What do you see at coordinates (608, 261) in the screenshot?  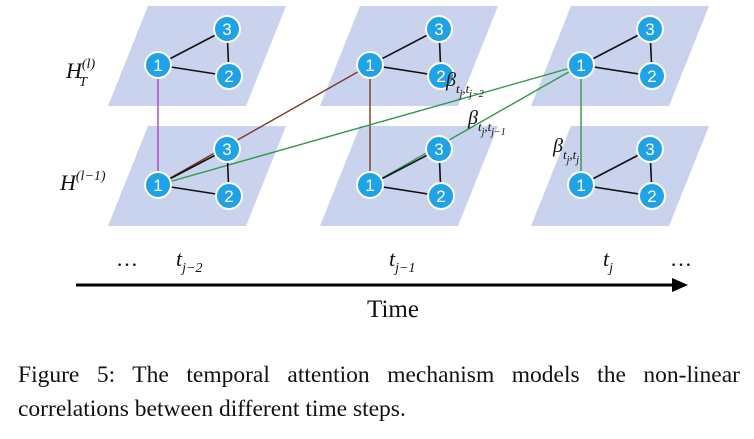 I see `time-label-j: tj` at bounding box center [608, 261].